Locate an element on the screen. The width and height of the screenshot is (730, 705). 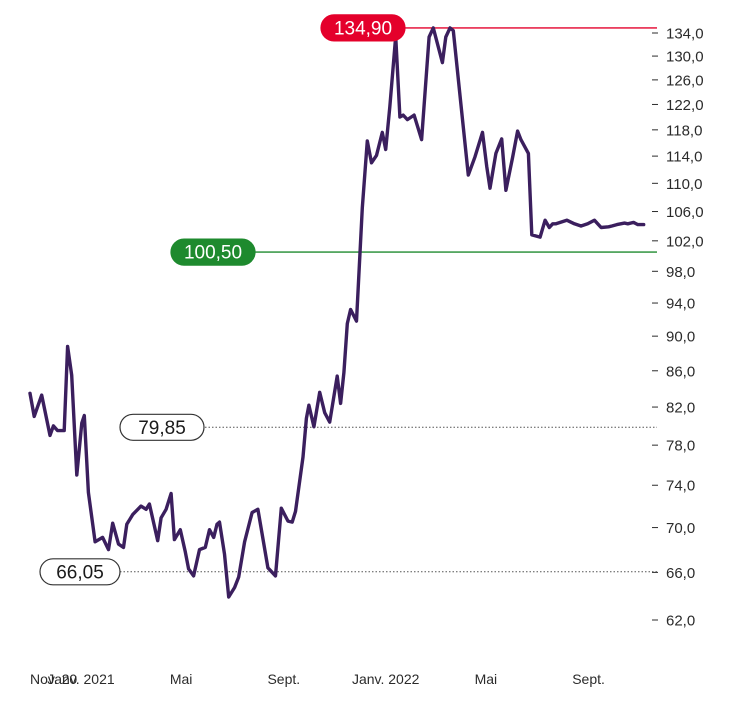
reference-value-79-85-label: 79,85 is located at coordinates (162, 428).